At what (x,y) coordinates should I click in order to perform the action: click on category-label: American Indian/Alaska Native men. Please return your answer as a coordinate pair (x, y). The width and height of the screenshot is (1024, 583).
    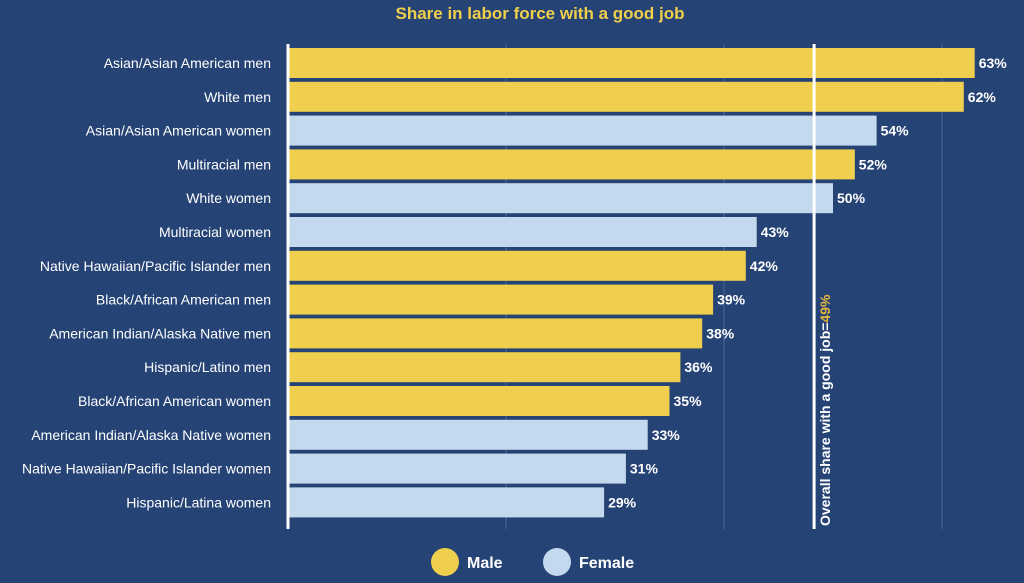
    Looking at the image, I should click on (160, 333).